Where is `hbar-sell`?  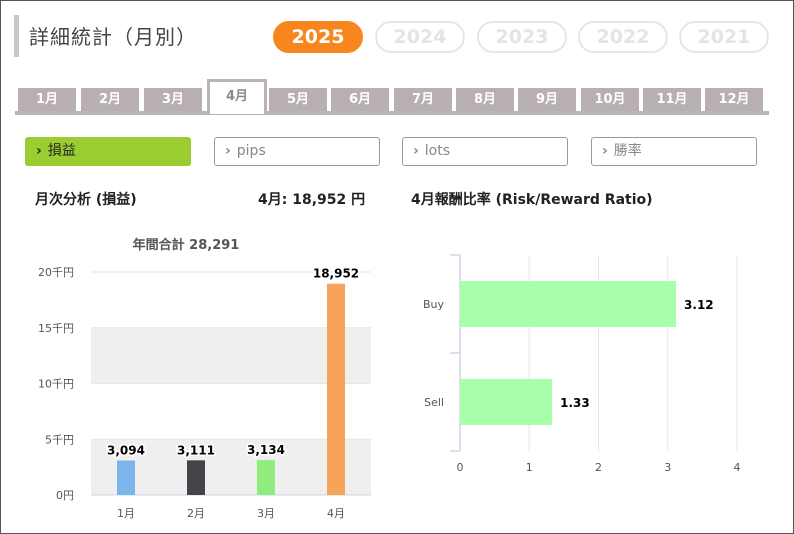 hbar-sell is located at coordinates (506, 402).